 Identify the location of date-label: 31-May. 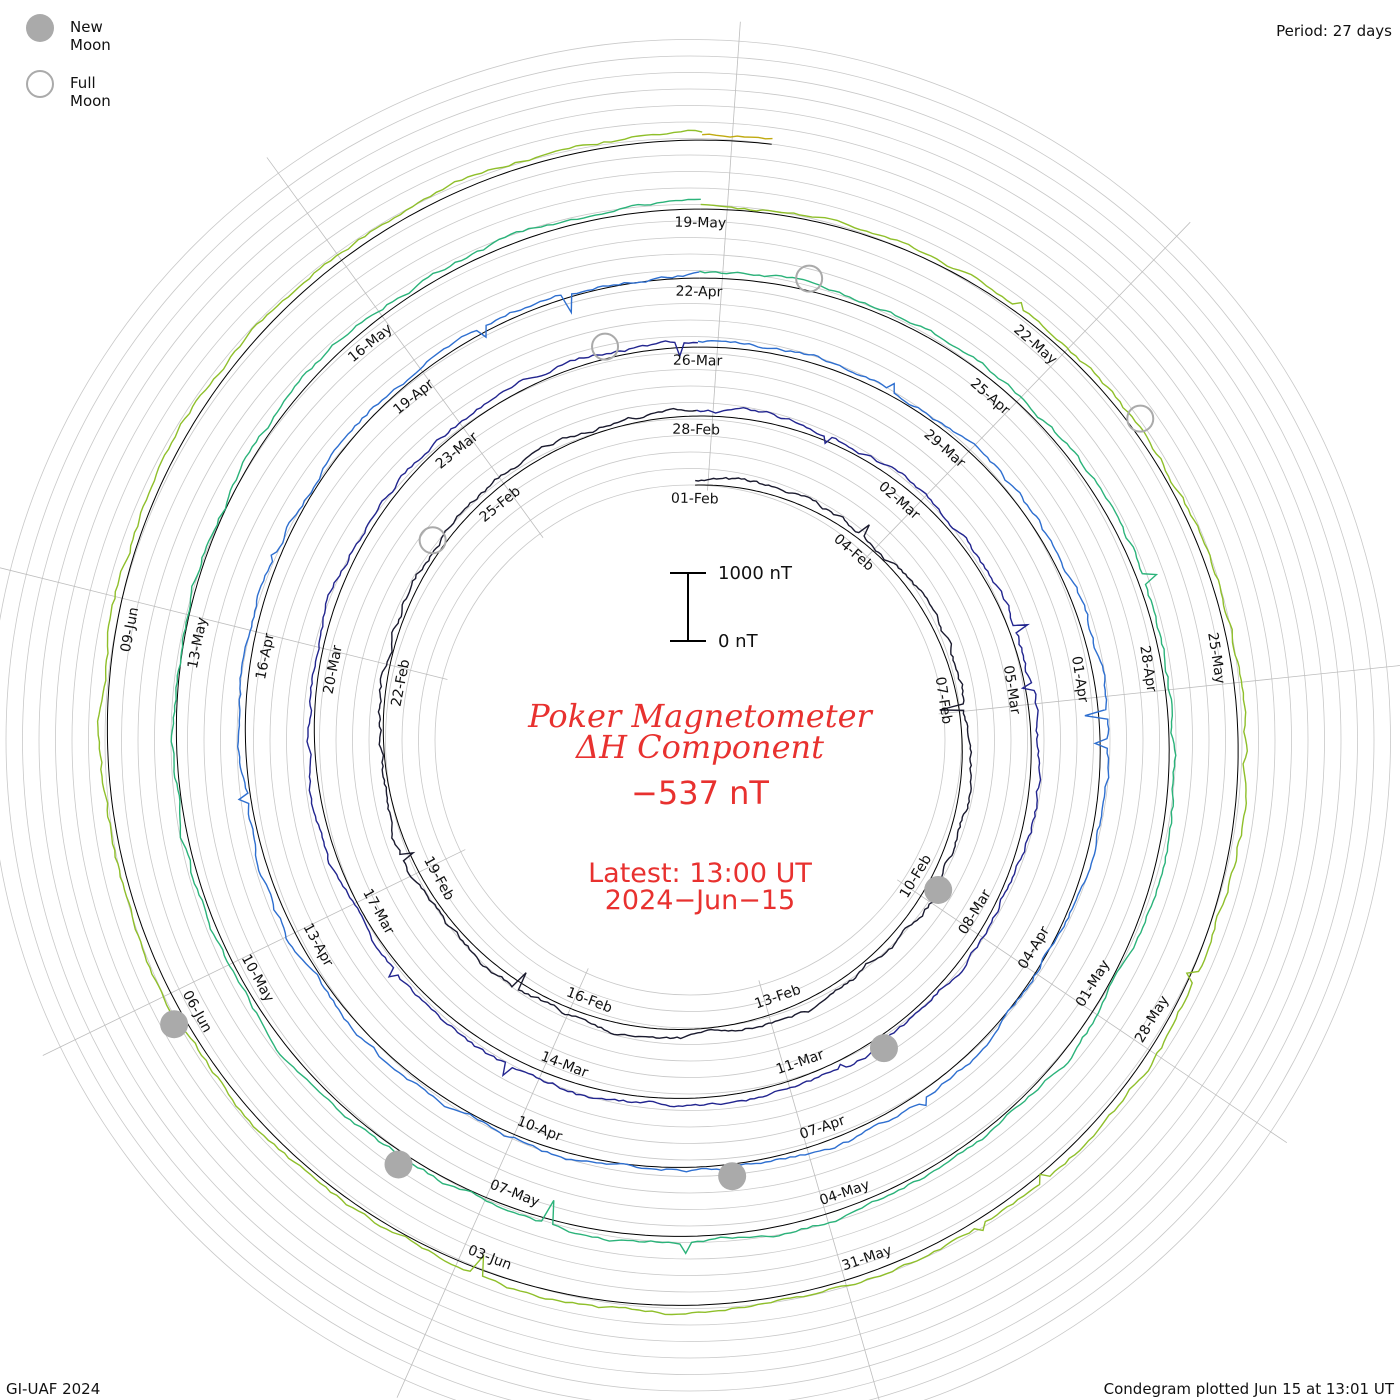
(867, 1258).